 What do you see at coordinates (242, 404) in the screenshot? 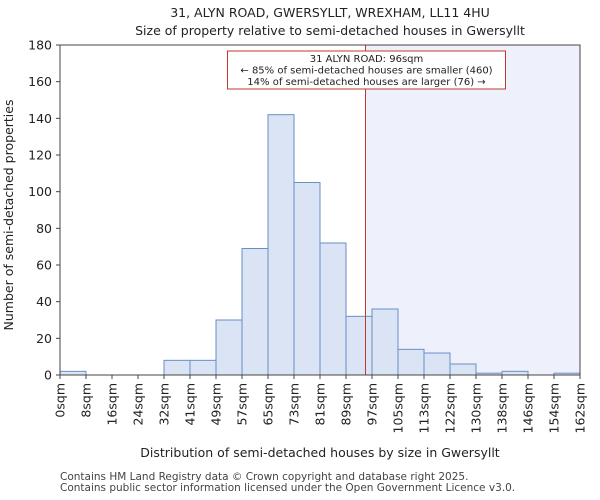
I see `x-tick-label: 57sqm` at bounding box center [242, 404].